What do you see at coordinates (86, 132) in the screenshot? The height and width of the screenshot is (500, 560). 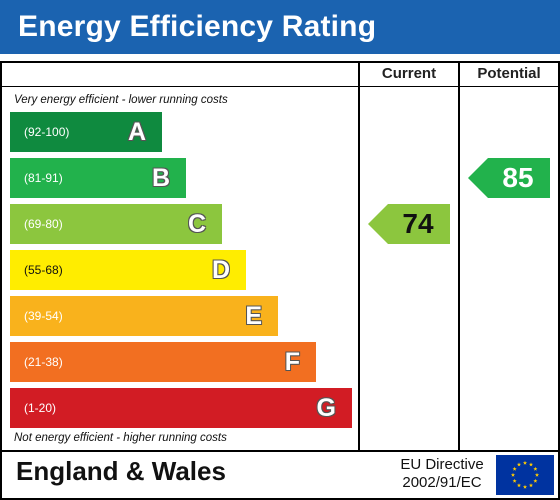 I see `band-a: (92-100) A` at bounding box center [86, 132].